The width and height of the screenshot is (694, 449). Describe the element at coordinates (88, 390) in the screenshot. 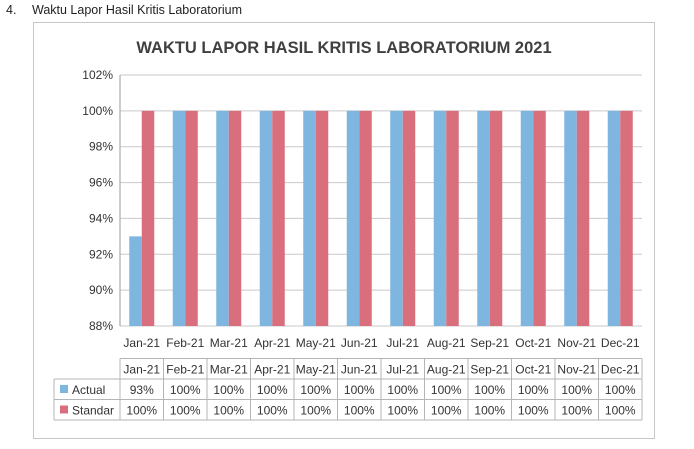

I see `legend-label-actual: Actual` at that location.